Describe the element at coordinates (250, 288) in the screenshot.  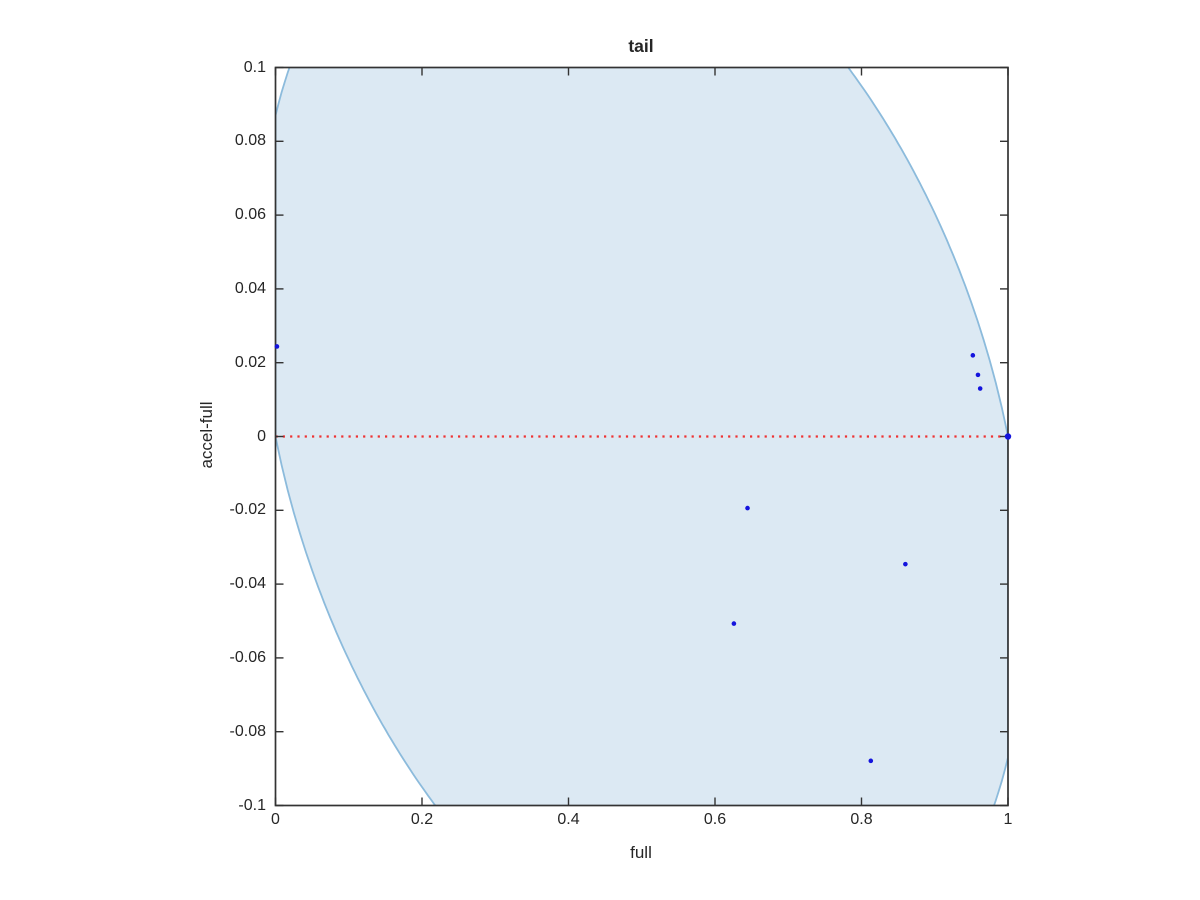
I see `y-tick-label: 0.04` at that location.